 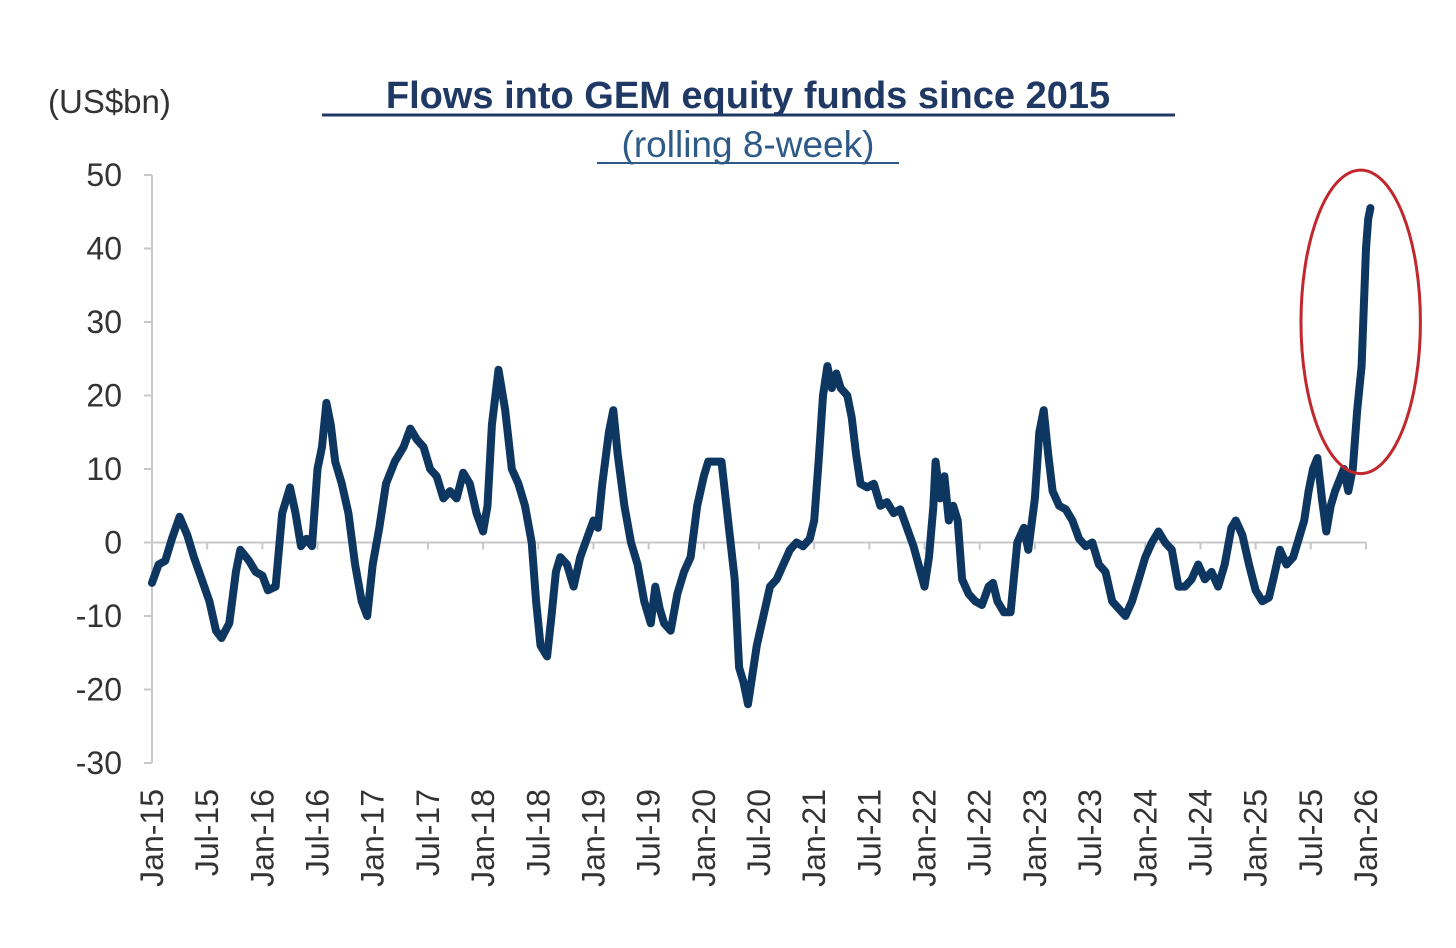 I want to click on x-tick-label: Jan-21, so click(x=814, y=838).